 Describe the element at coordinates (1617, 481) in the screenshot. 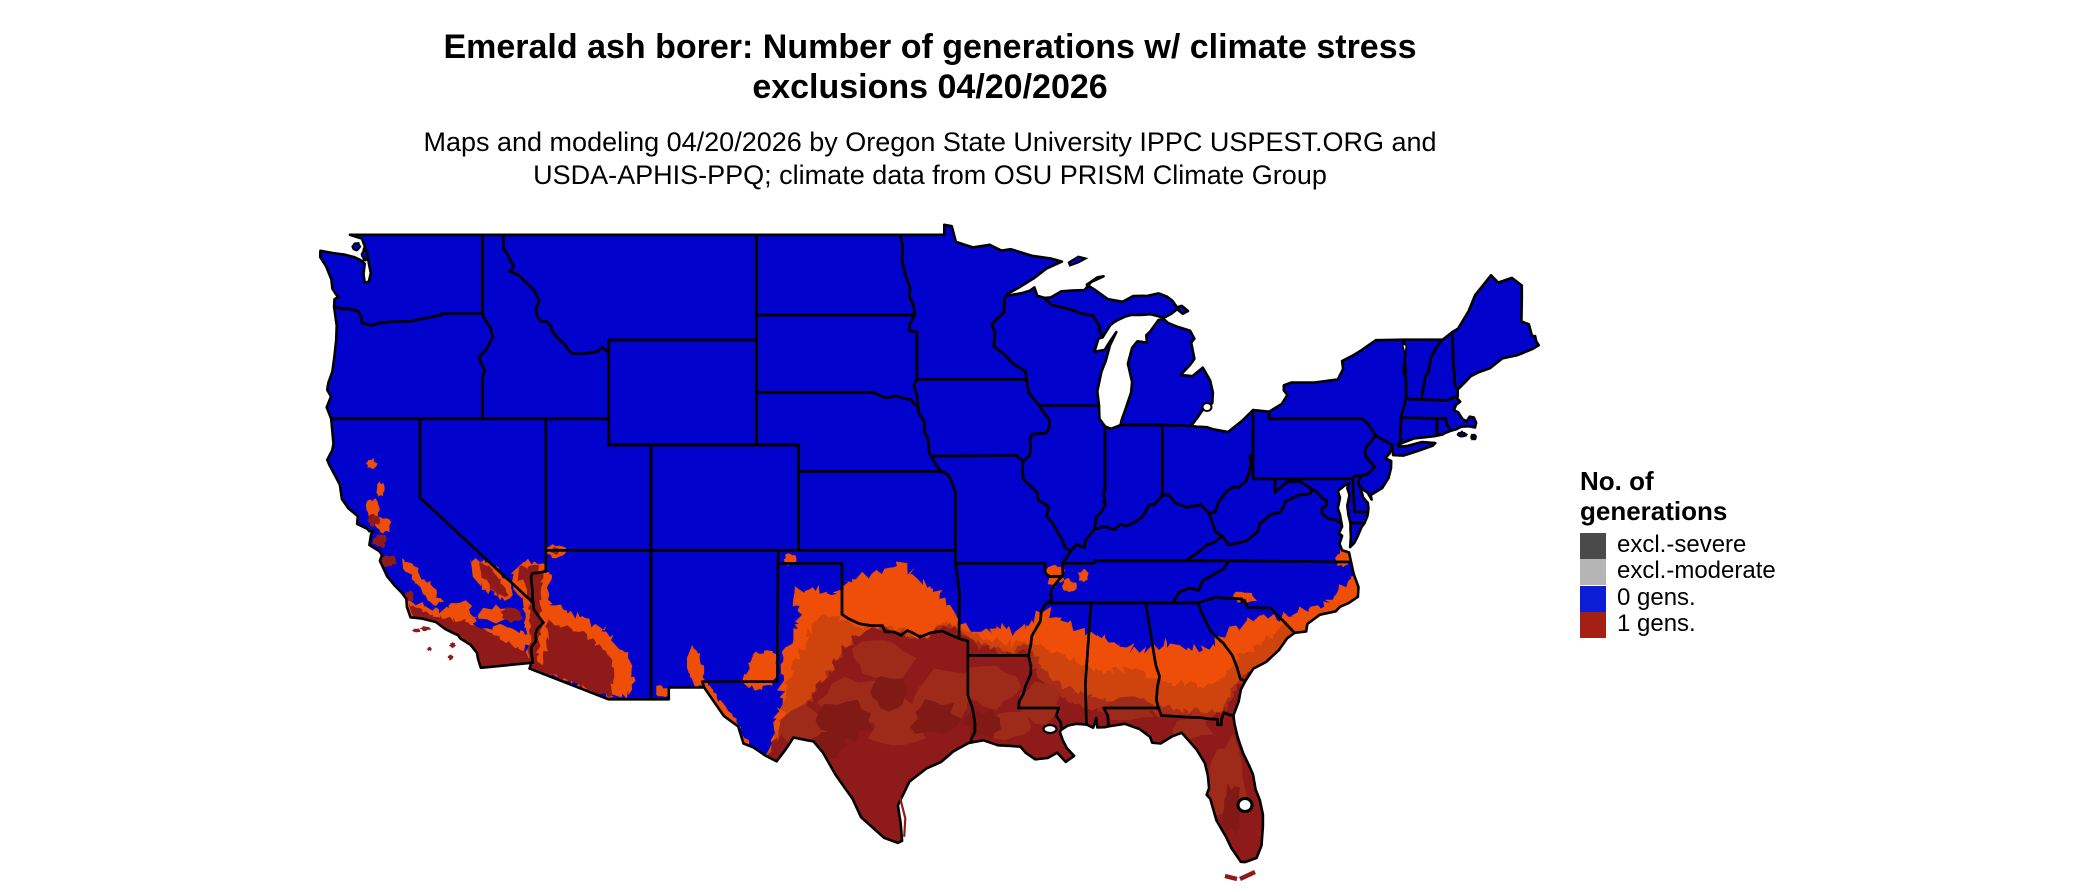

I see `svg-text: No. of` at that location.